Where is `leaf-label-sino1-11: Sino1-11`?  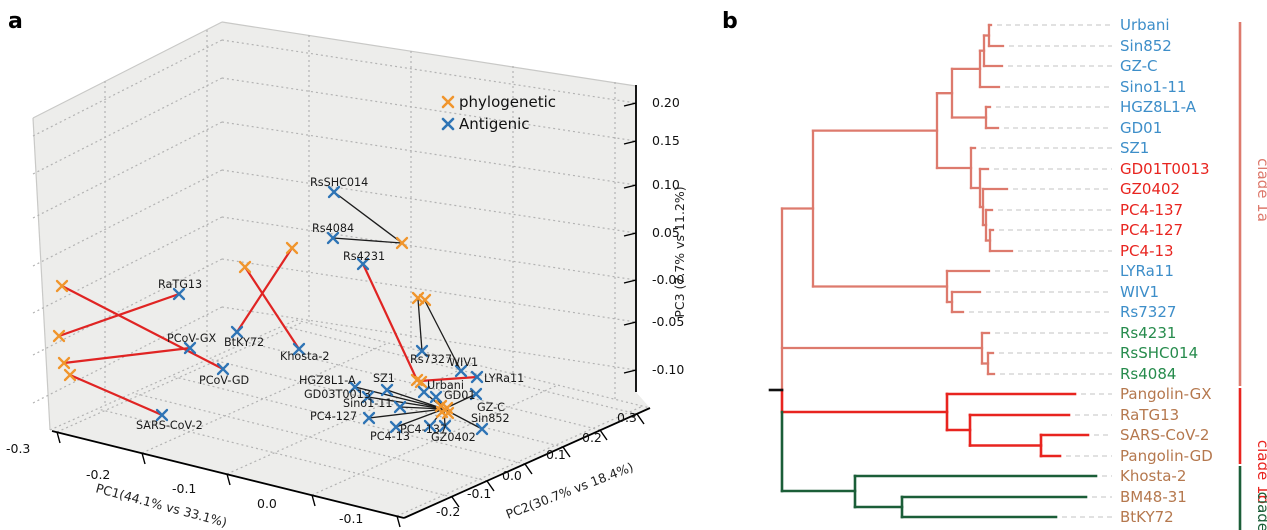 leaf-label-sino1-11: Sino1-11 is located at coordinates (1153, 87).